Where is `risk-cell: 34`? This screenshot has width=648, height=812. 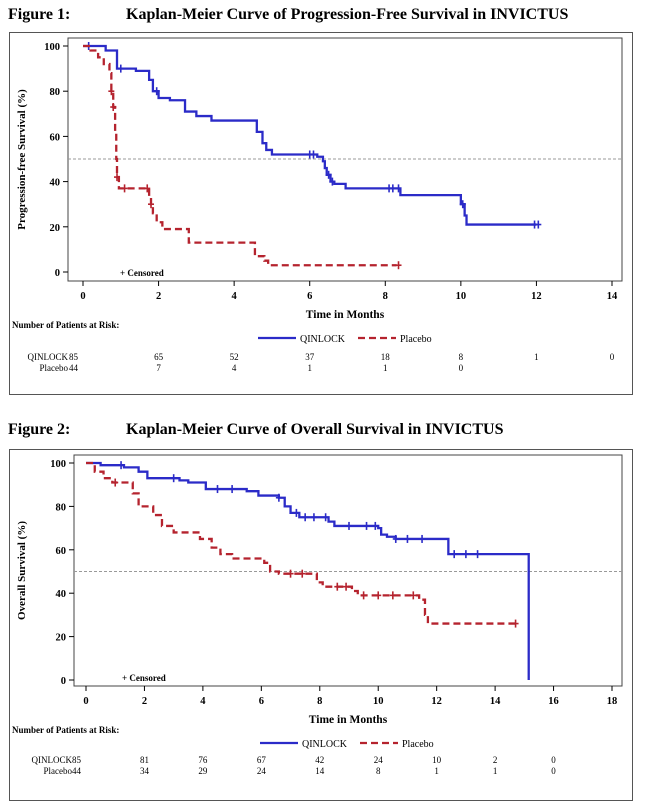 risk-cell: 34 is located at coordinates (145, 771).